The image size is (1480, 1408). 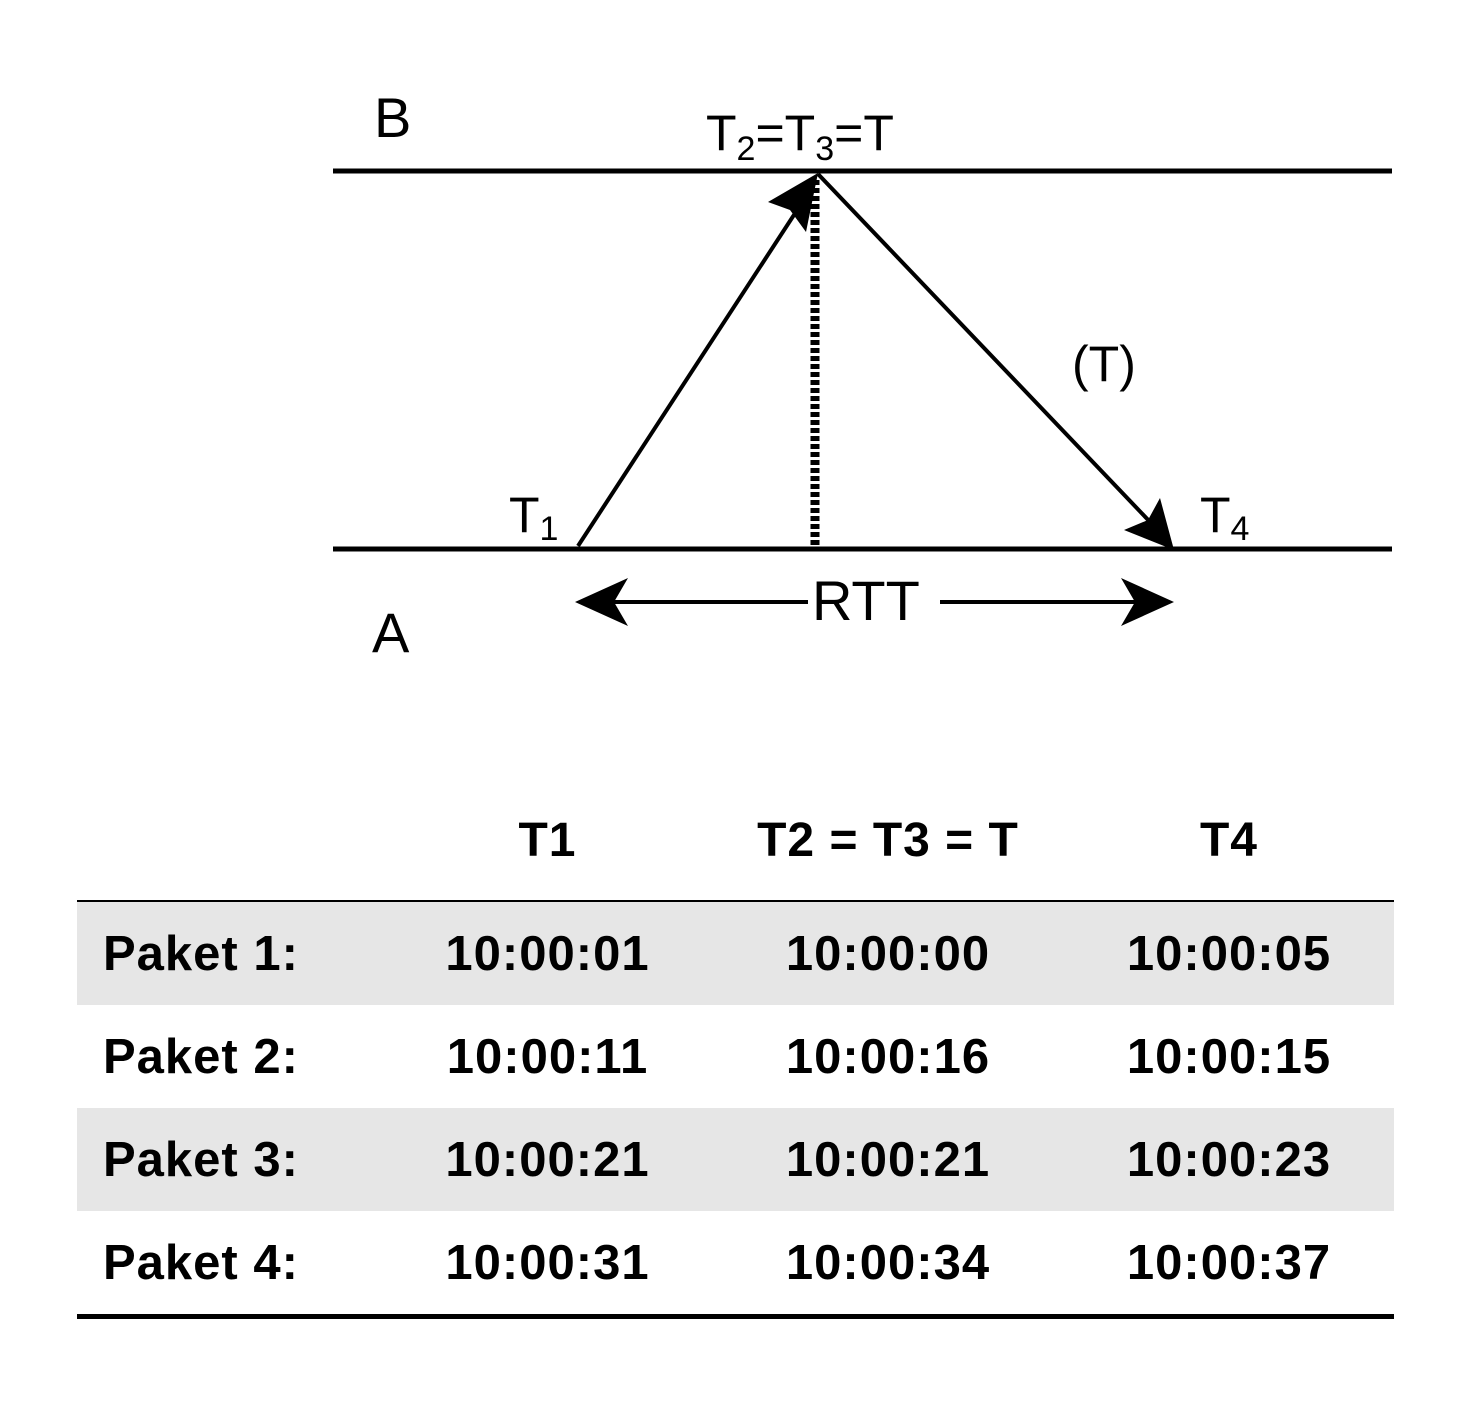 I want to click on request-arrow-head, so click(x=793, y=202).